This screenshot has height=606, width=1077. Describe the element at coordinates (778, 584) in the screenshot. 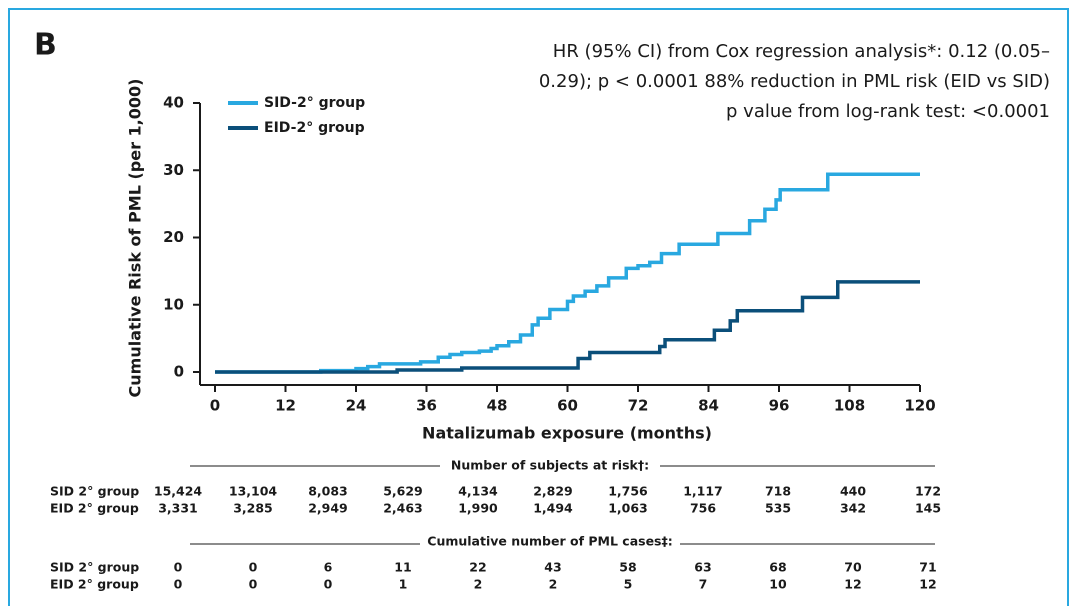

I see `table-cell: 10` at that location.